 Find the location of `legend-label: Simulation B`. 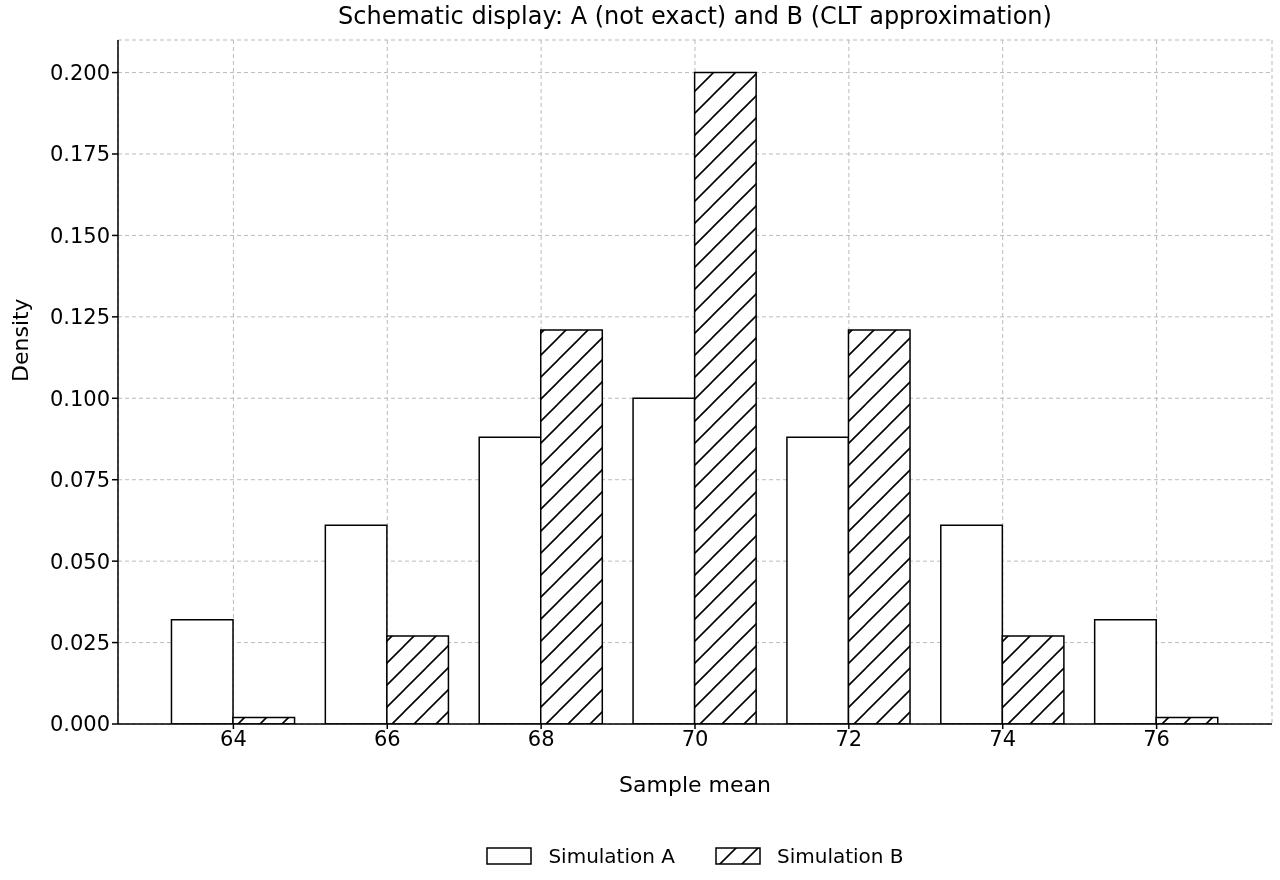

legend-label: Simulation B is located at coordinates (840, 856).